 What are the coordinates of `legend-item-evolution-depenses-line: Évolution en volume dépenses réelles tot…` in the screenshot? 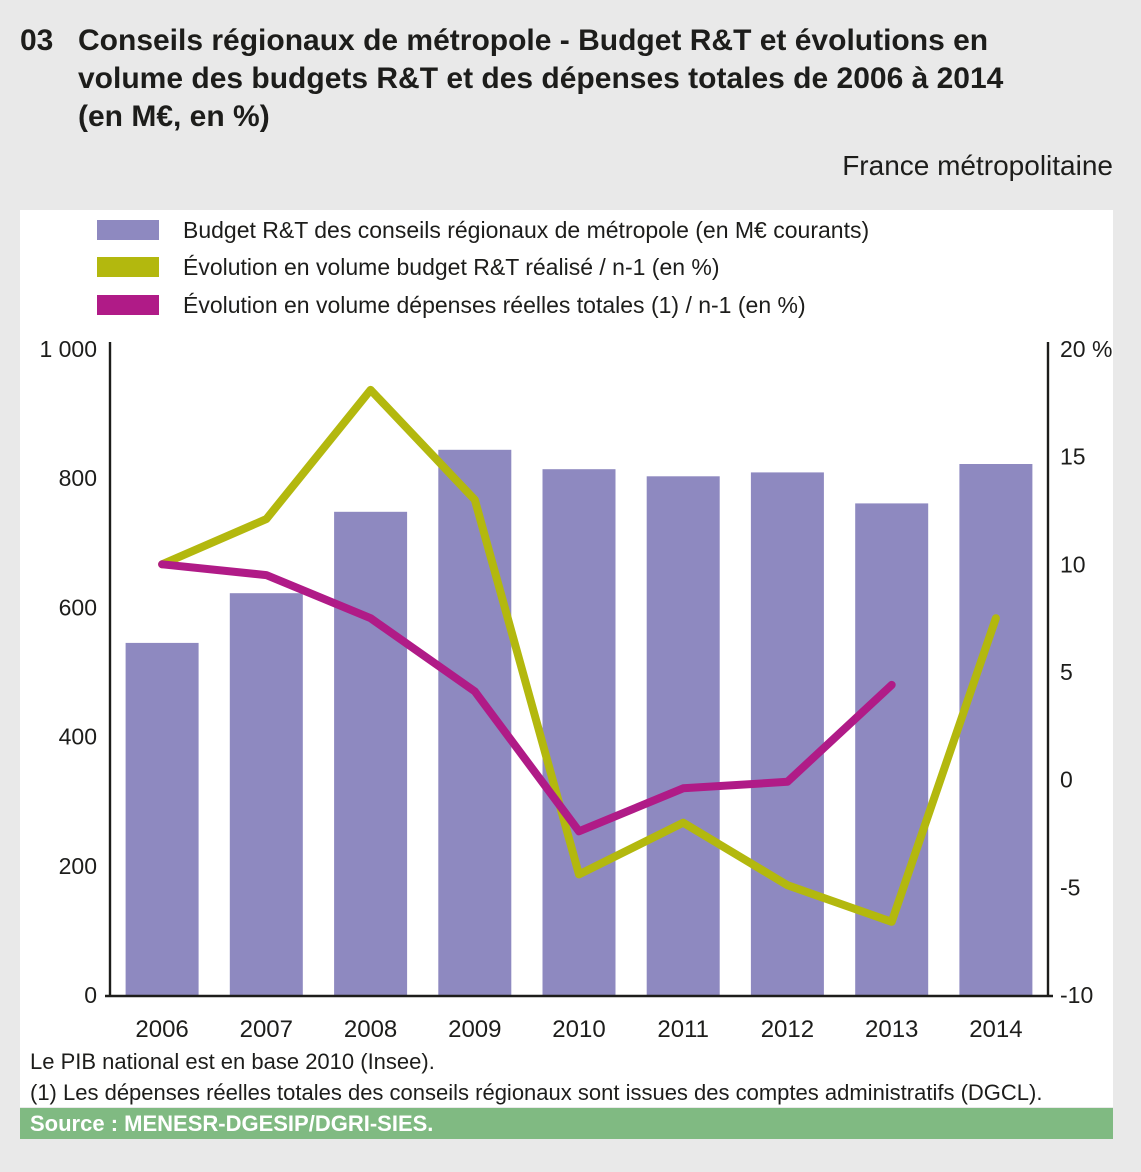 It's located at (451, 305).